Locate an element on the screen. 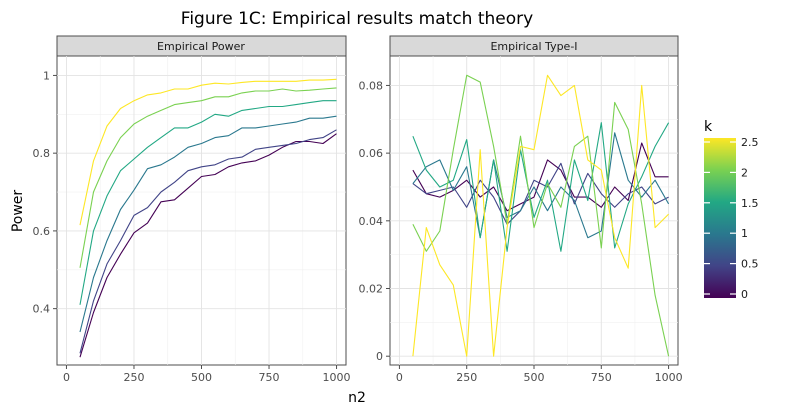 This screenshot has width=786, height=415. legend-tick-label: 1 is located at coordinates (744, 233).